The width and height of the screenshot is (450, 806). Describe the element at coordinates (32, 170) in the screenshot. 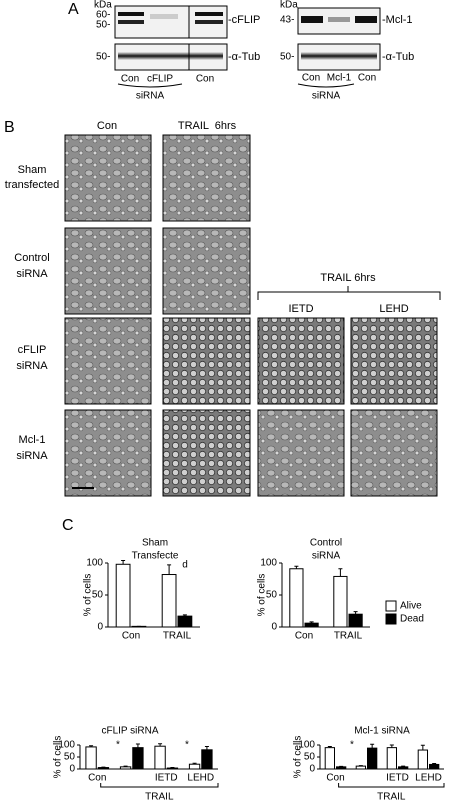

I see `row-label: Sham` at that location.